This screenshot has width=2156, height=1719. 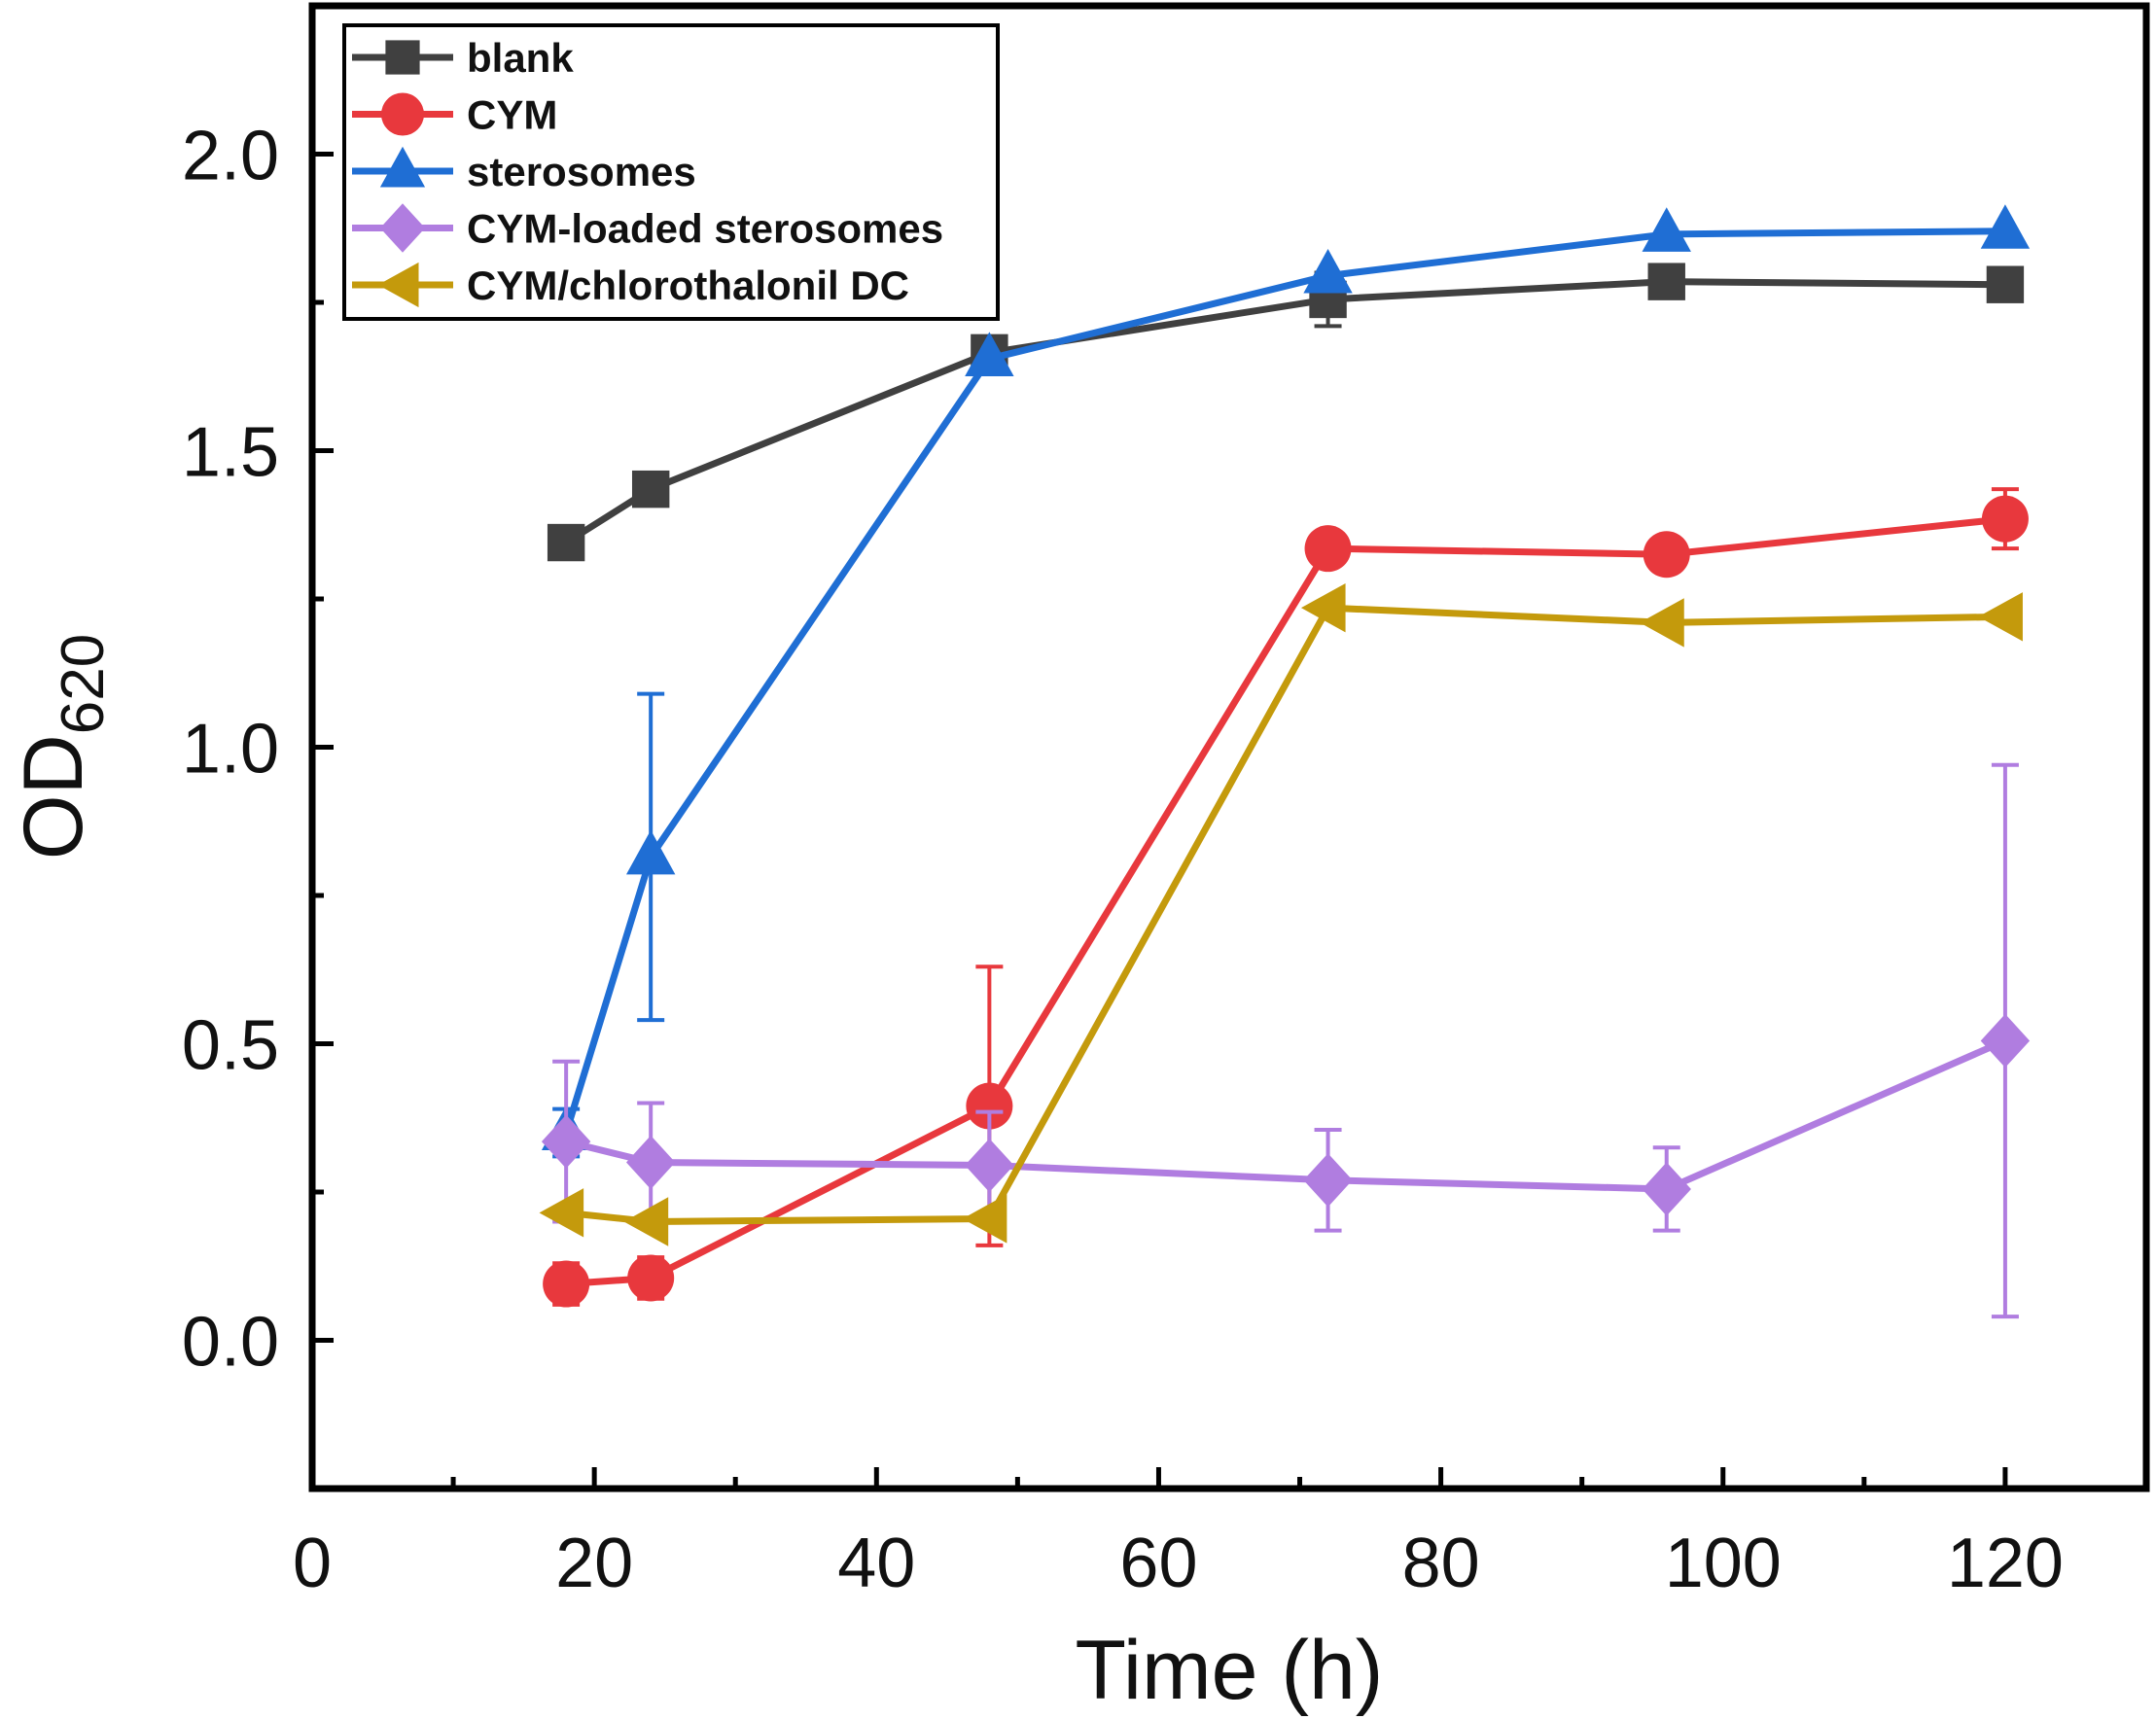 I want to click on legend-label: CYM, so click(x=512, y=115).